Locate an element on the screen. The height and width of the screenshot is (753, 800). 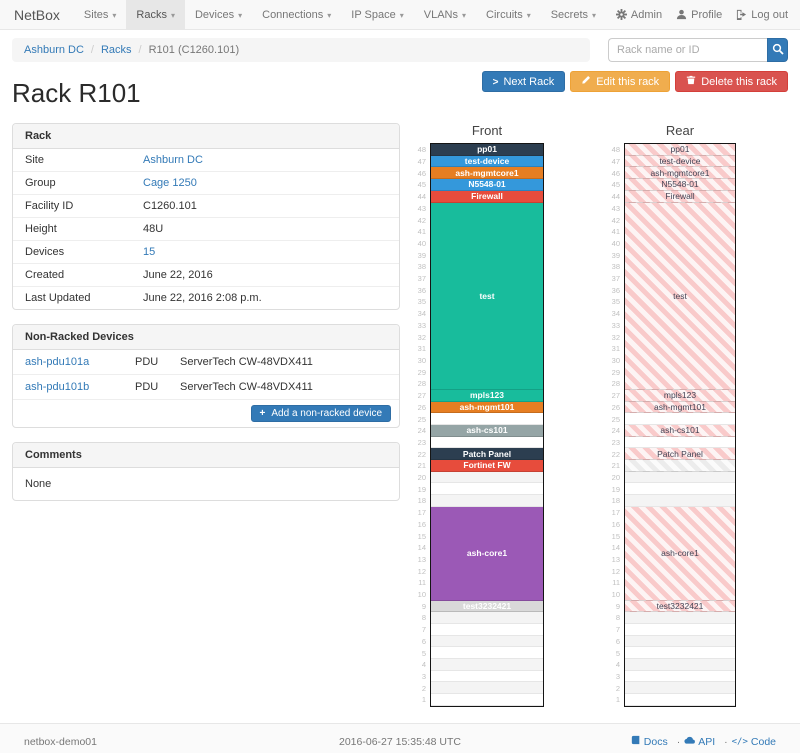
breadcrumb-link: Ashburn DC is located at coordinates (54, 50).